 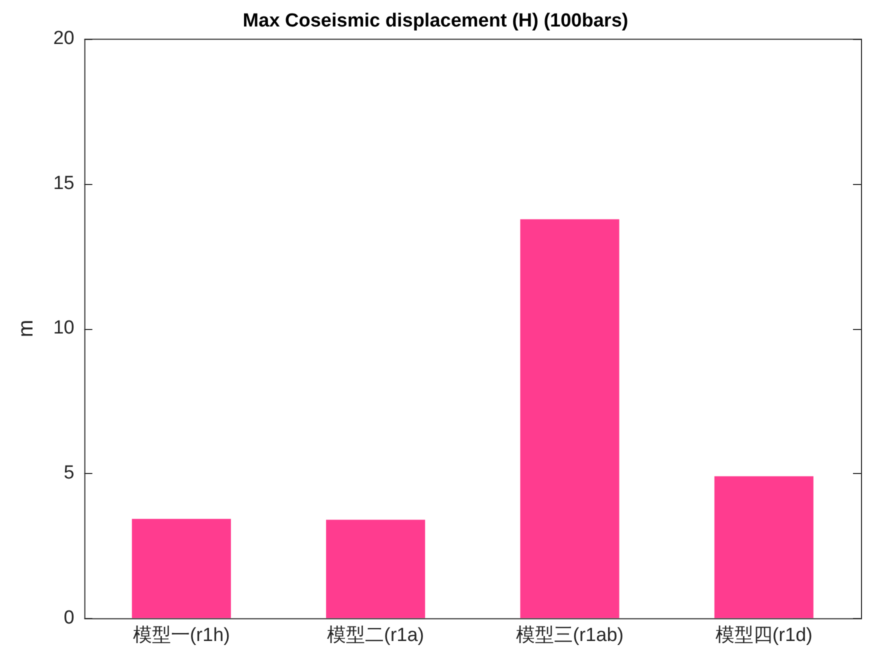 What do you see at coordinates (375, 635) in the screenshot?
I see `x-tick-label: 模型二(r1a)` at bounding box center [375, 635].